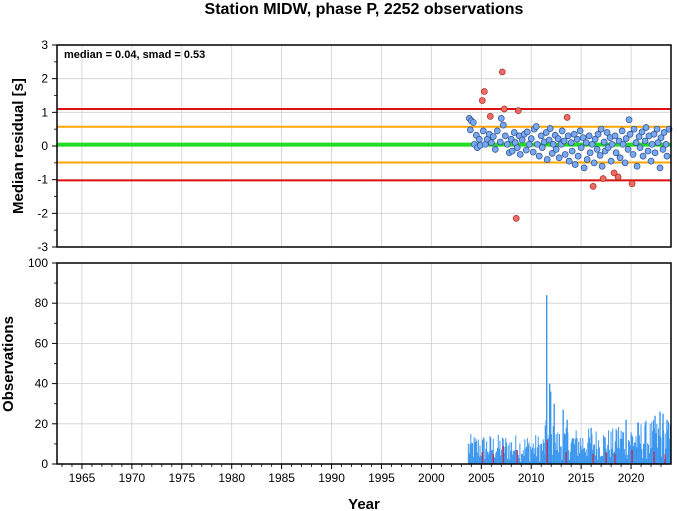  What do you see at coordinates (42, 213) in the screenshot?
I see `residual-y-tick-label: -2` at bounding box center [42, 213].